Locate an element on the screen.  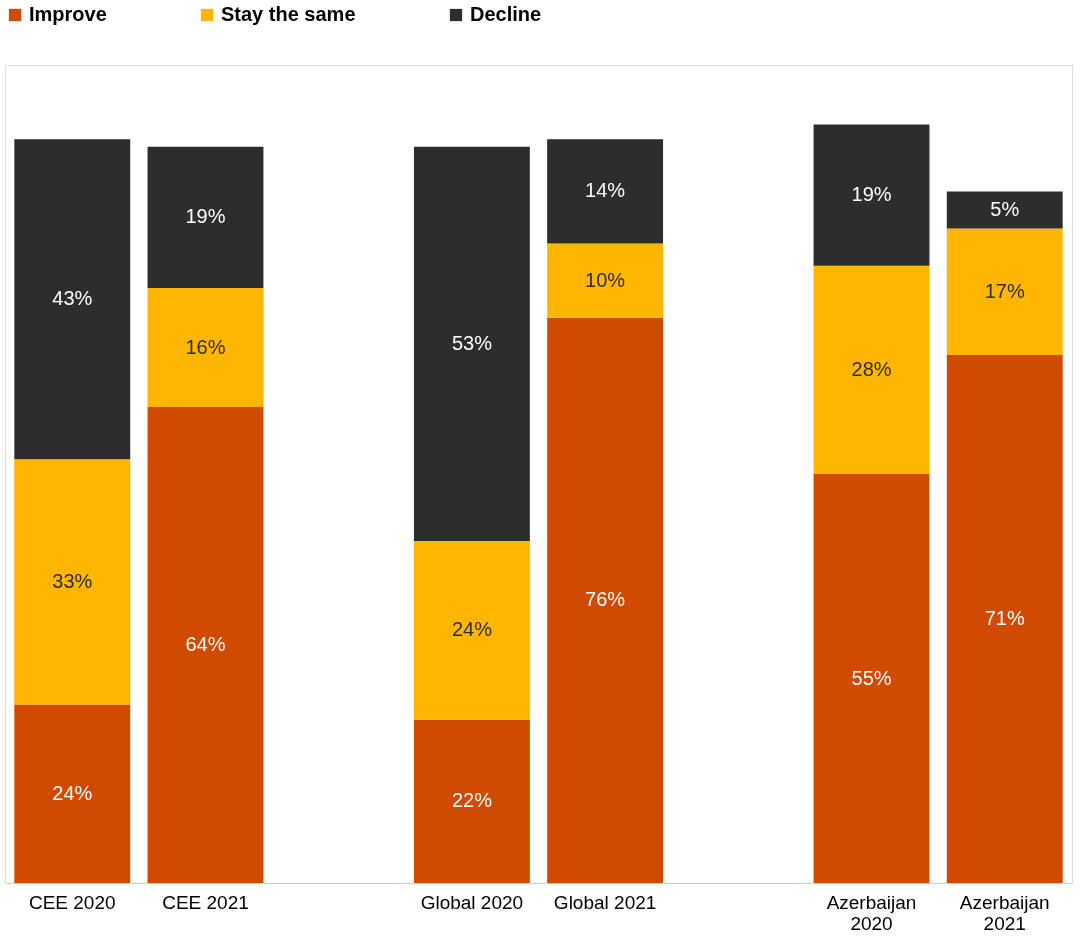
x-tick-label: CEE 2020 is located at coordinates (72, 902).